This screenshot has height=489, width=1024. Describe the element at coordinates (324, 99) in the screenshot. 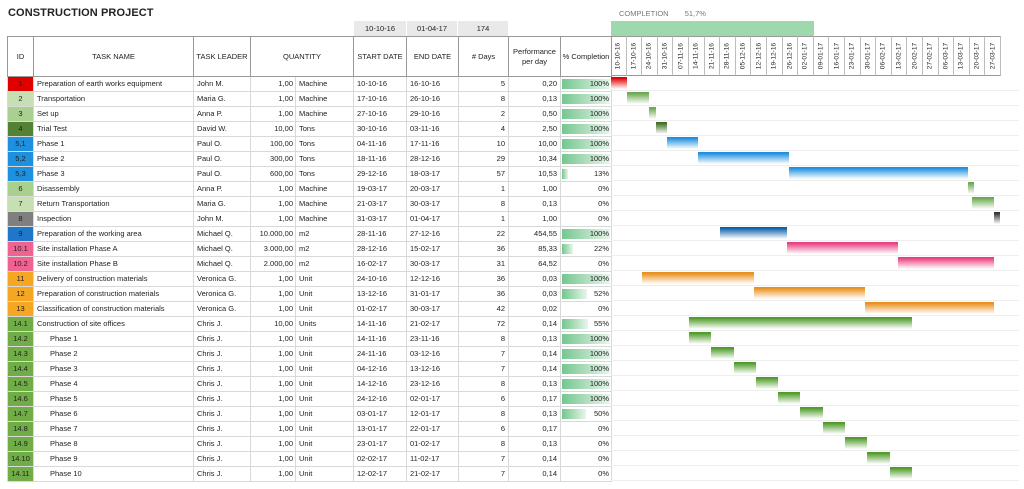

I see `task-unit: Machine` at that location.